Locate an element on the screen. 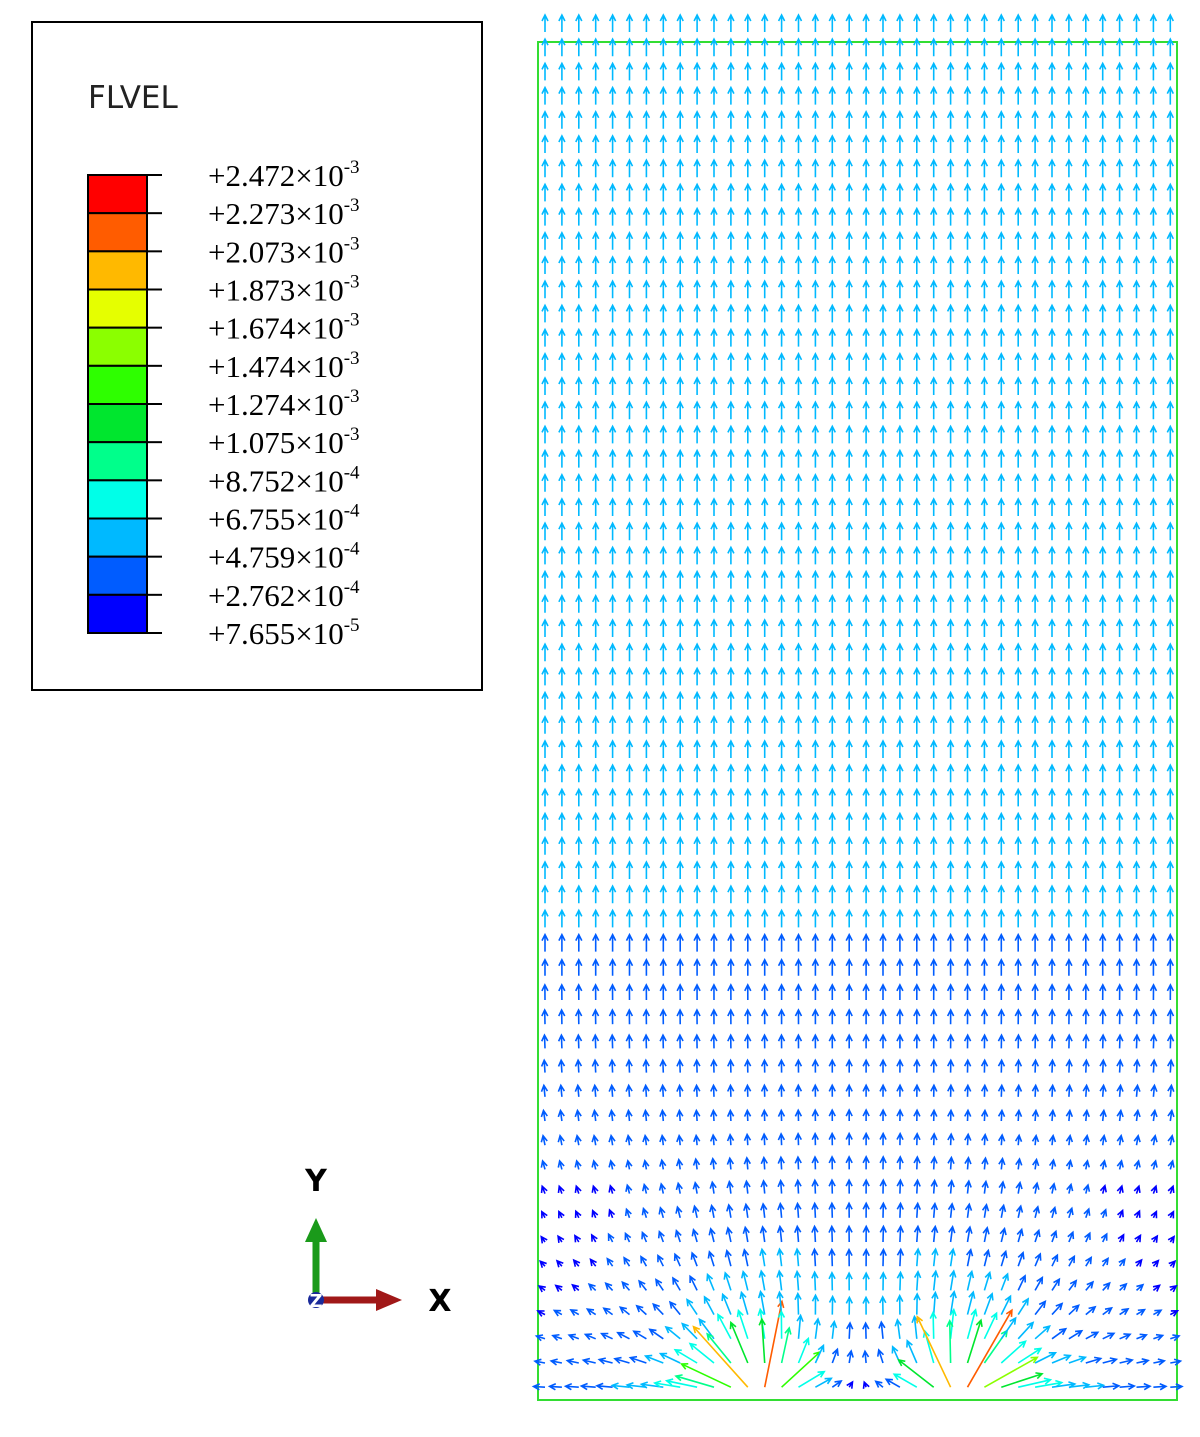 The width and height of the screenshot is (1200, 1437). color-band is located at coordinates (117, 385).